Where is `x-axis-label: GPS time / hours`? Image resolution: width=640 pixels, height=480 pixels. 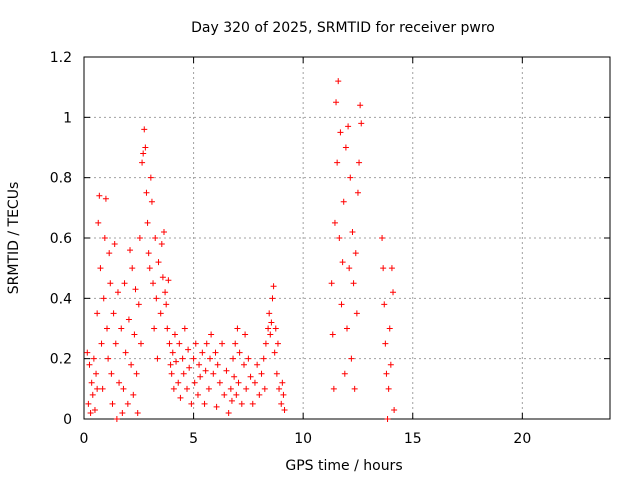 x-axis-label: GPS time / hours is located at coordinates (343, 466).